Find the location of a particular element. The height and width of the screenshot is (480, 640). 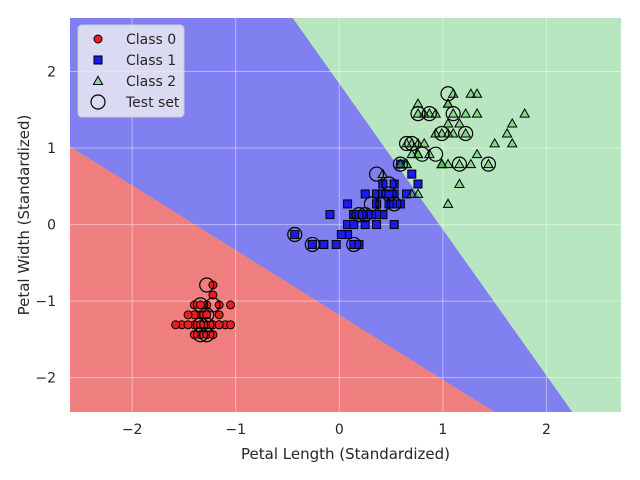

x-axis-label: Petal Length (Standardized) is located at coordinates (345, 454).